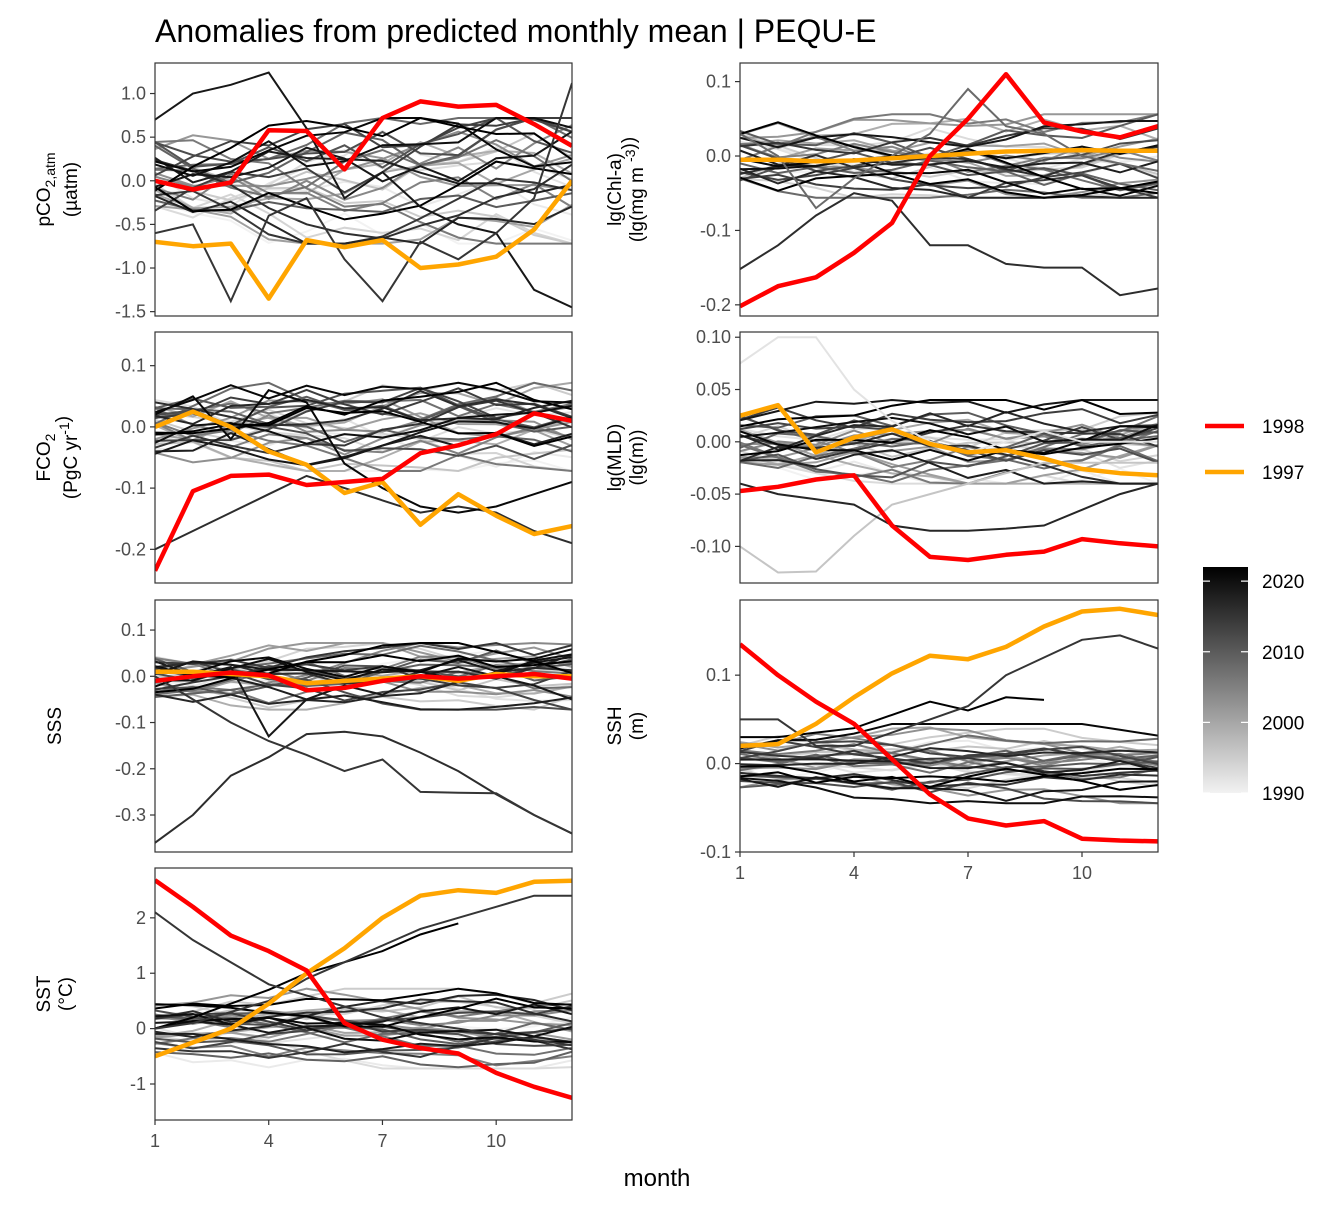 The height and width of the screenshot is (1209, 1344). Describe the element at coordinates (1283, 794) in the screenshot. I see `colorbar-label: 1990` at that location.